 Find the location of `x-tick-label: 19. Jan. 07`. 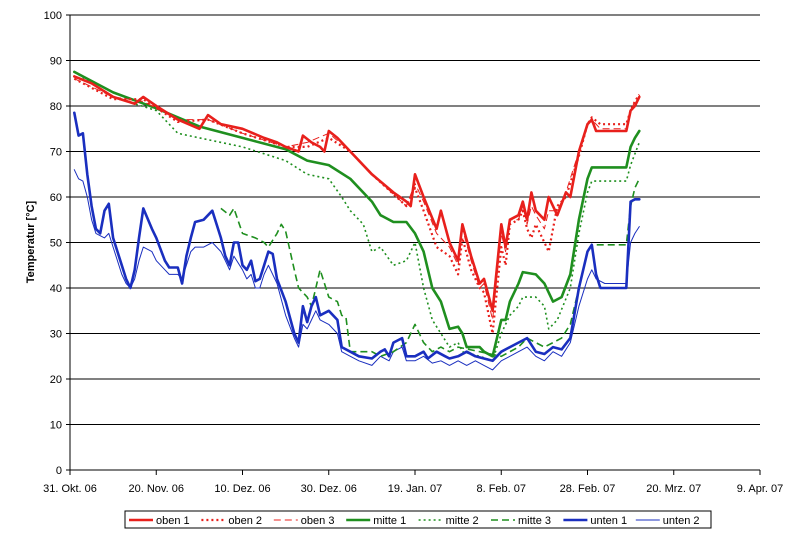

x-tick-label: 19. Jan. 07 is located at coordinates (415, 489).